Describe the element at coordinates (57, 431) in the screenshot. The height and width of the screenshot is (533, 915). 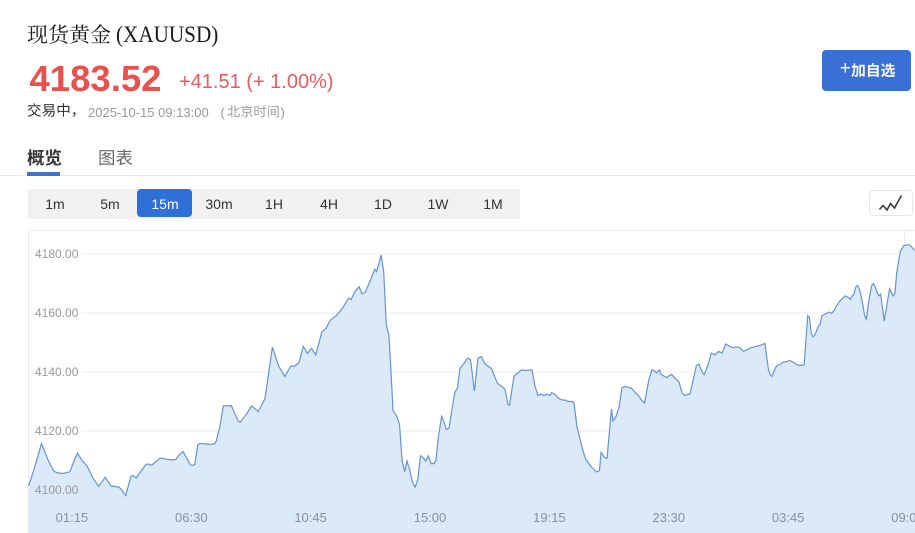
I see `svg-text: 4120.00` at that location.